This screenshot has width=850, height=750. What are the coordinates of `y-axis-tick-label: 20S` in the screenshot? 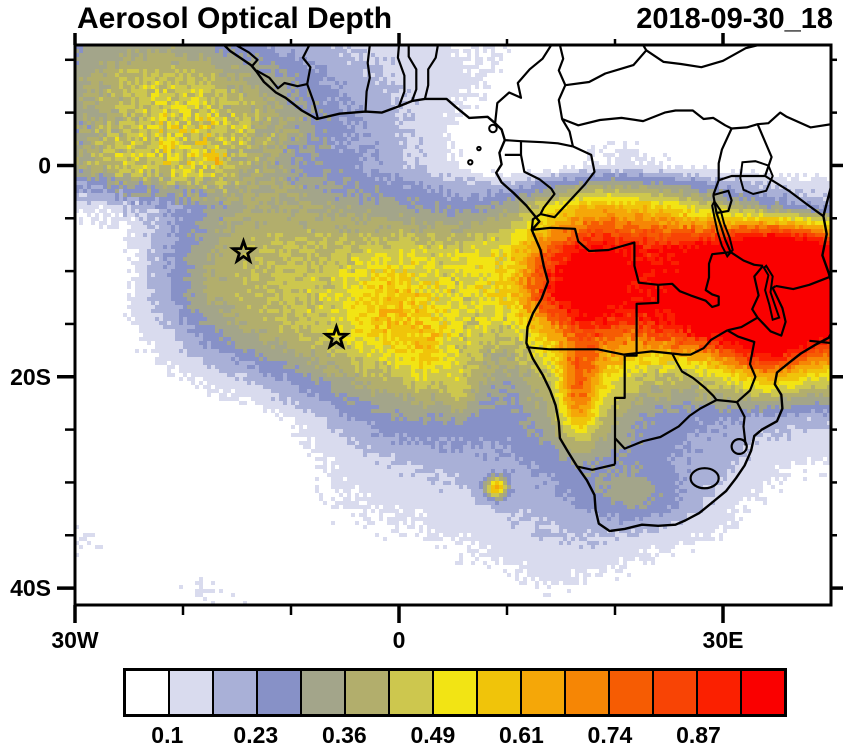 It's located at (30, 377).